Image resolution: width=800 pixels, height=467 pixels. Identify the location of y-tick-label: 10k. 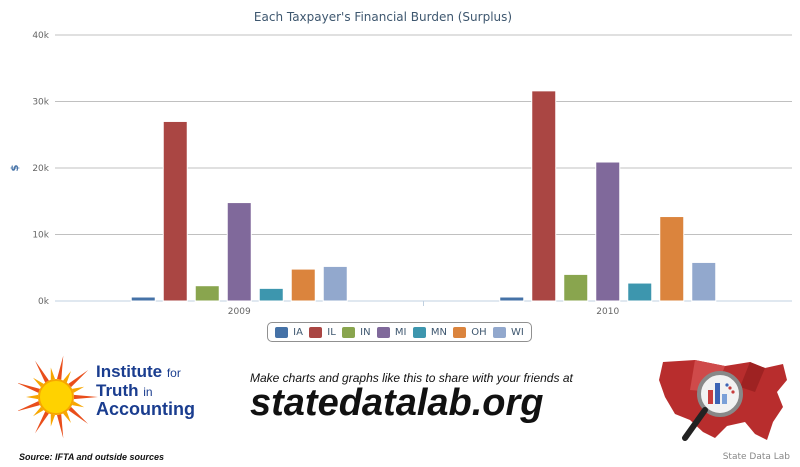
(40, 236).